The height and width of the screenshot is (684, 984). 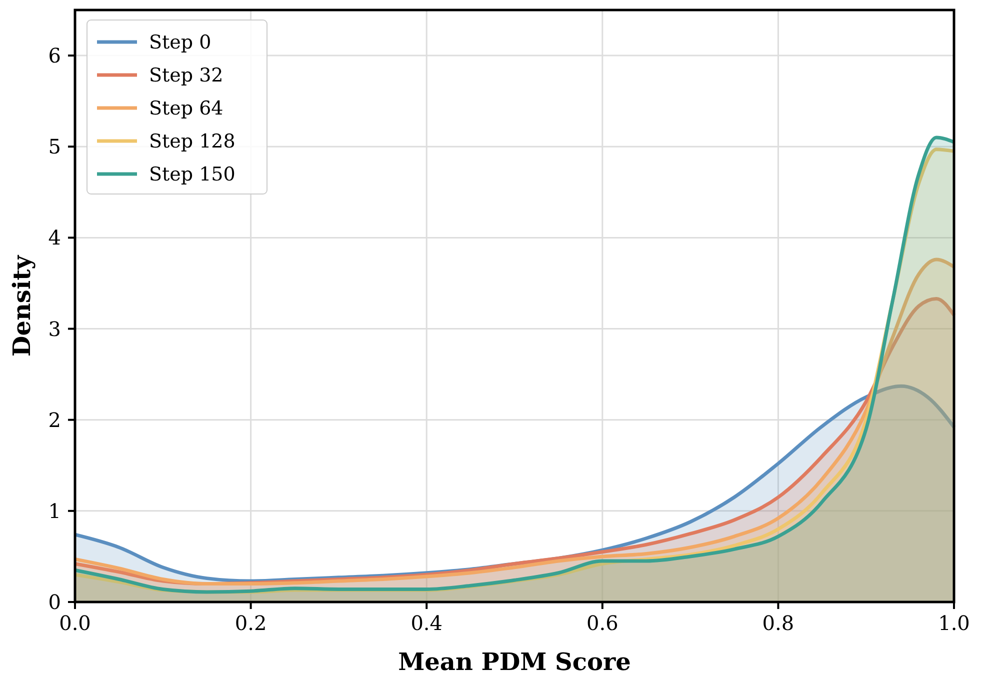 What do you see at coordinates (192, 141) in the screenshot?
I see `legend-label: Step 128` at bounding box center [192, 141].